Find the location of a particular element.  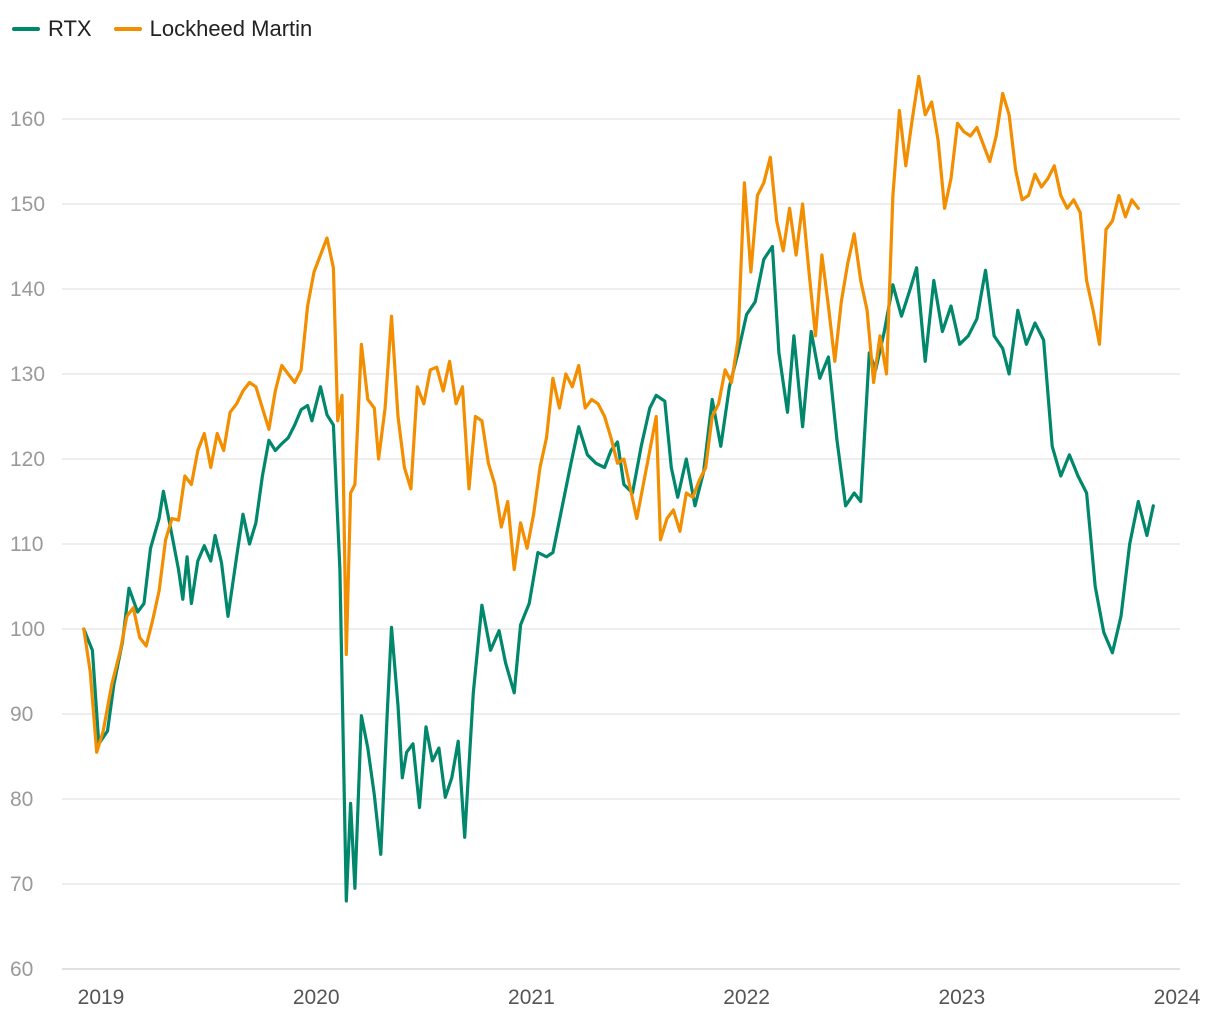

chart-legend: RTX Lockheed Martin is located at coordinates (162, 29).